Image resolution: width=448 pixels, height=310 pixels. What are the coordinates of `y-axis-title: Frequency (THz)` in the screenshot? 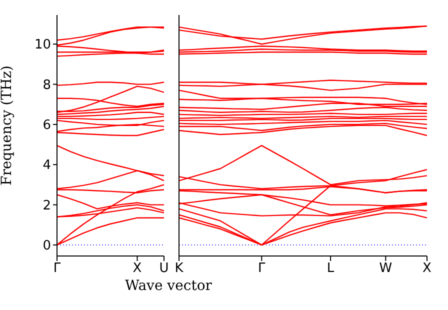 It's located at (7, 125).